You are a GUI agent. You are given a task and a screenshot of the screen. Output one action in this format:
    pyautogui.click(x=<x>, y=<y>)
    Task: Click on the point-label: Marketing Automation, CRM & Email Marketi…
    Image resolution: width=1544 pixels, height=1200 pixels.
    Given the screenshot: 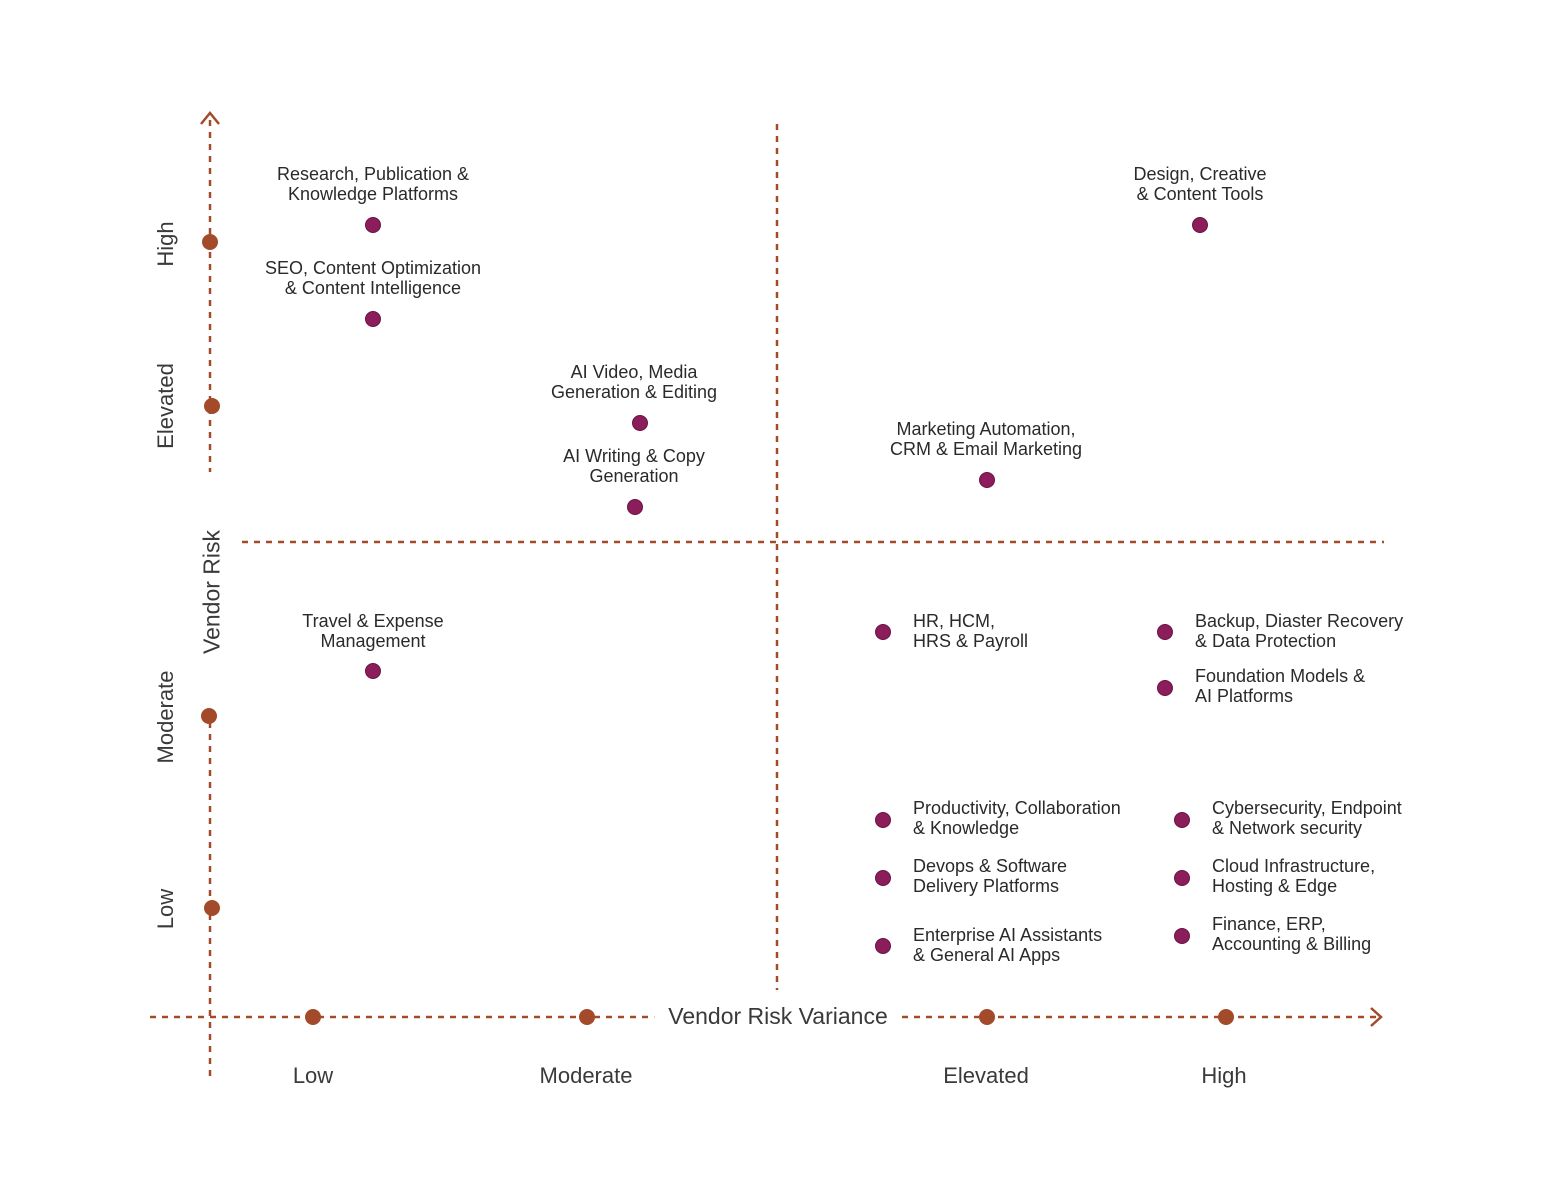 What is the action you would take?
    pyautogui.click(x=986, y=439)
    